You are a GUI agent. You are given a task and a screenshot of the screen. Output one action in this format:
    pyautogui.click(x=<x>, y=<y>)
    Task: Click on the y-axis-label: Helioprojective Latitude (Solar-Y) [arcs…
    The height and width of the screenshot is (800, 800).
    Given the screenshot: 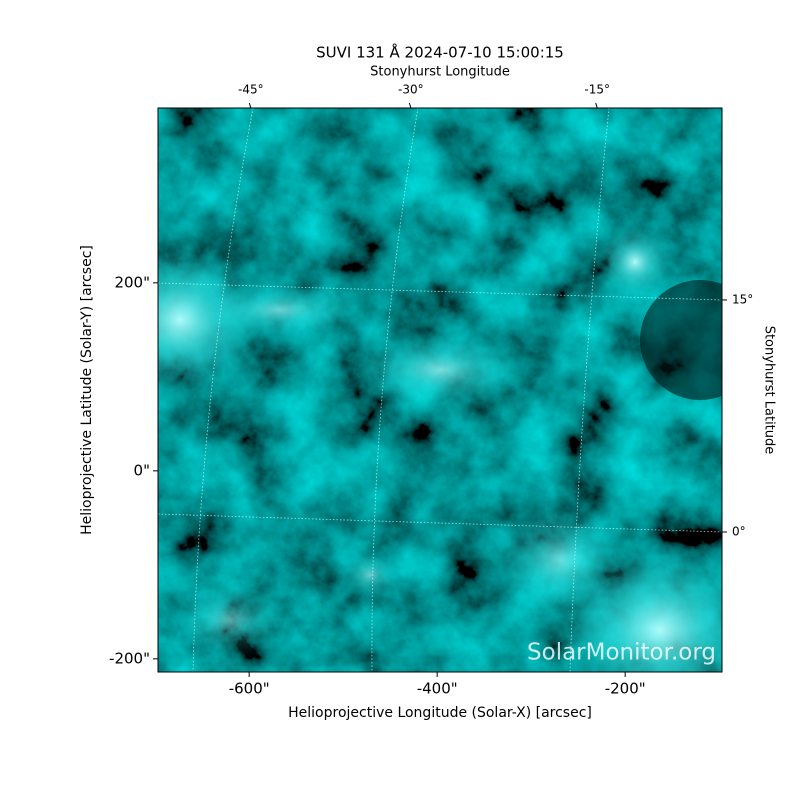 What is the action you would take?
    pyautogui.click(x=87, y=390)
    